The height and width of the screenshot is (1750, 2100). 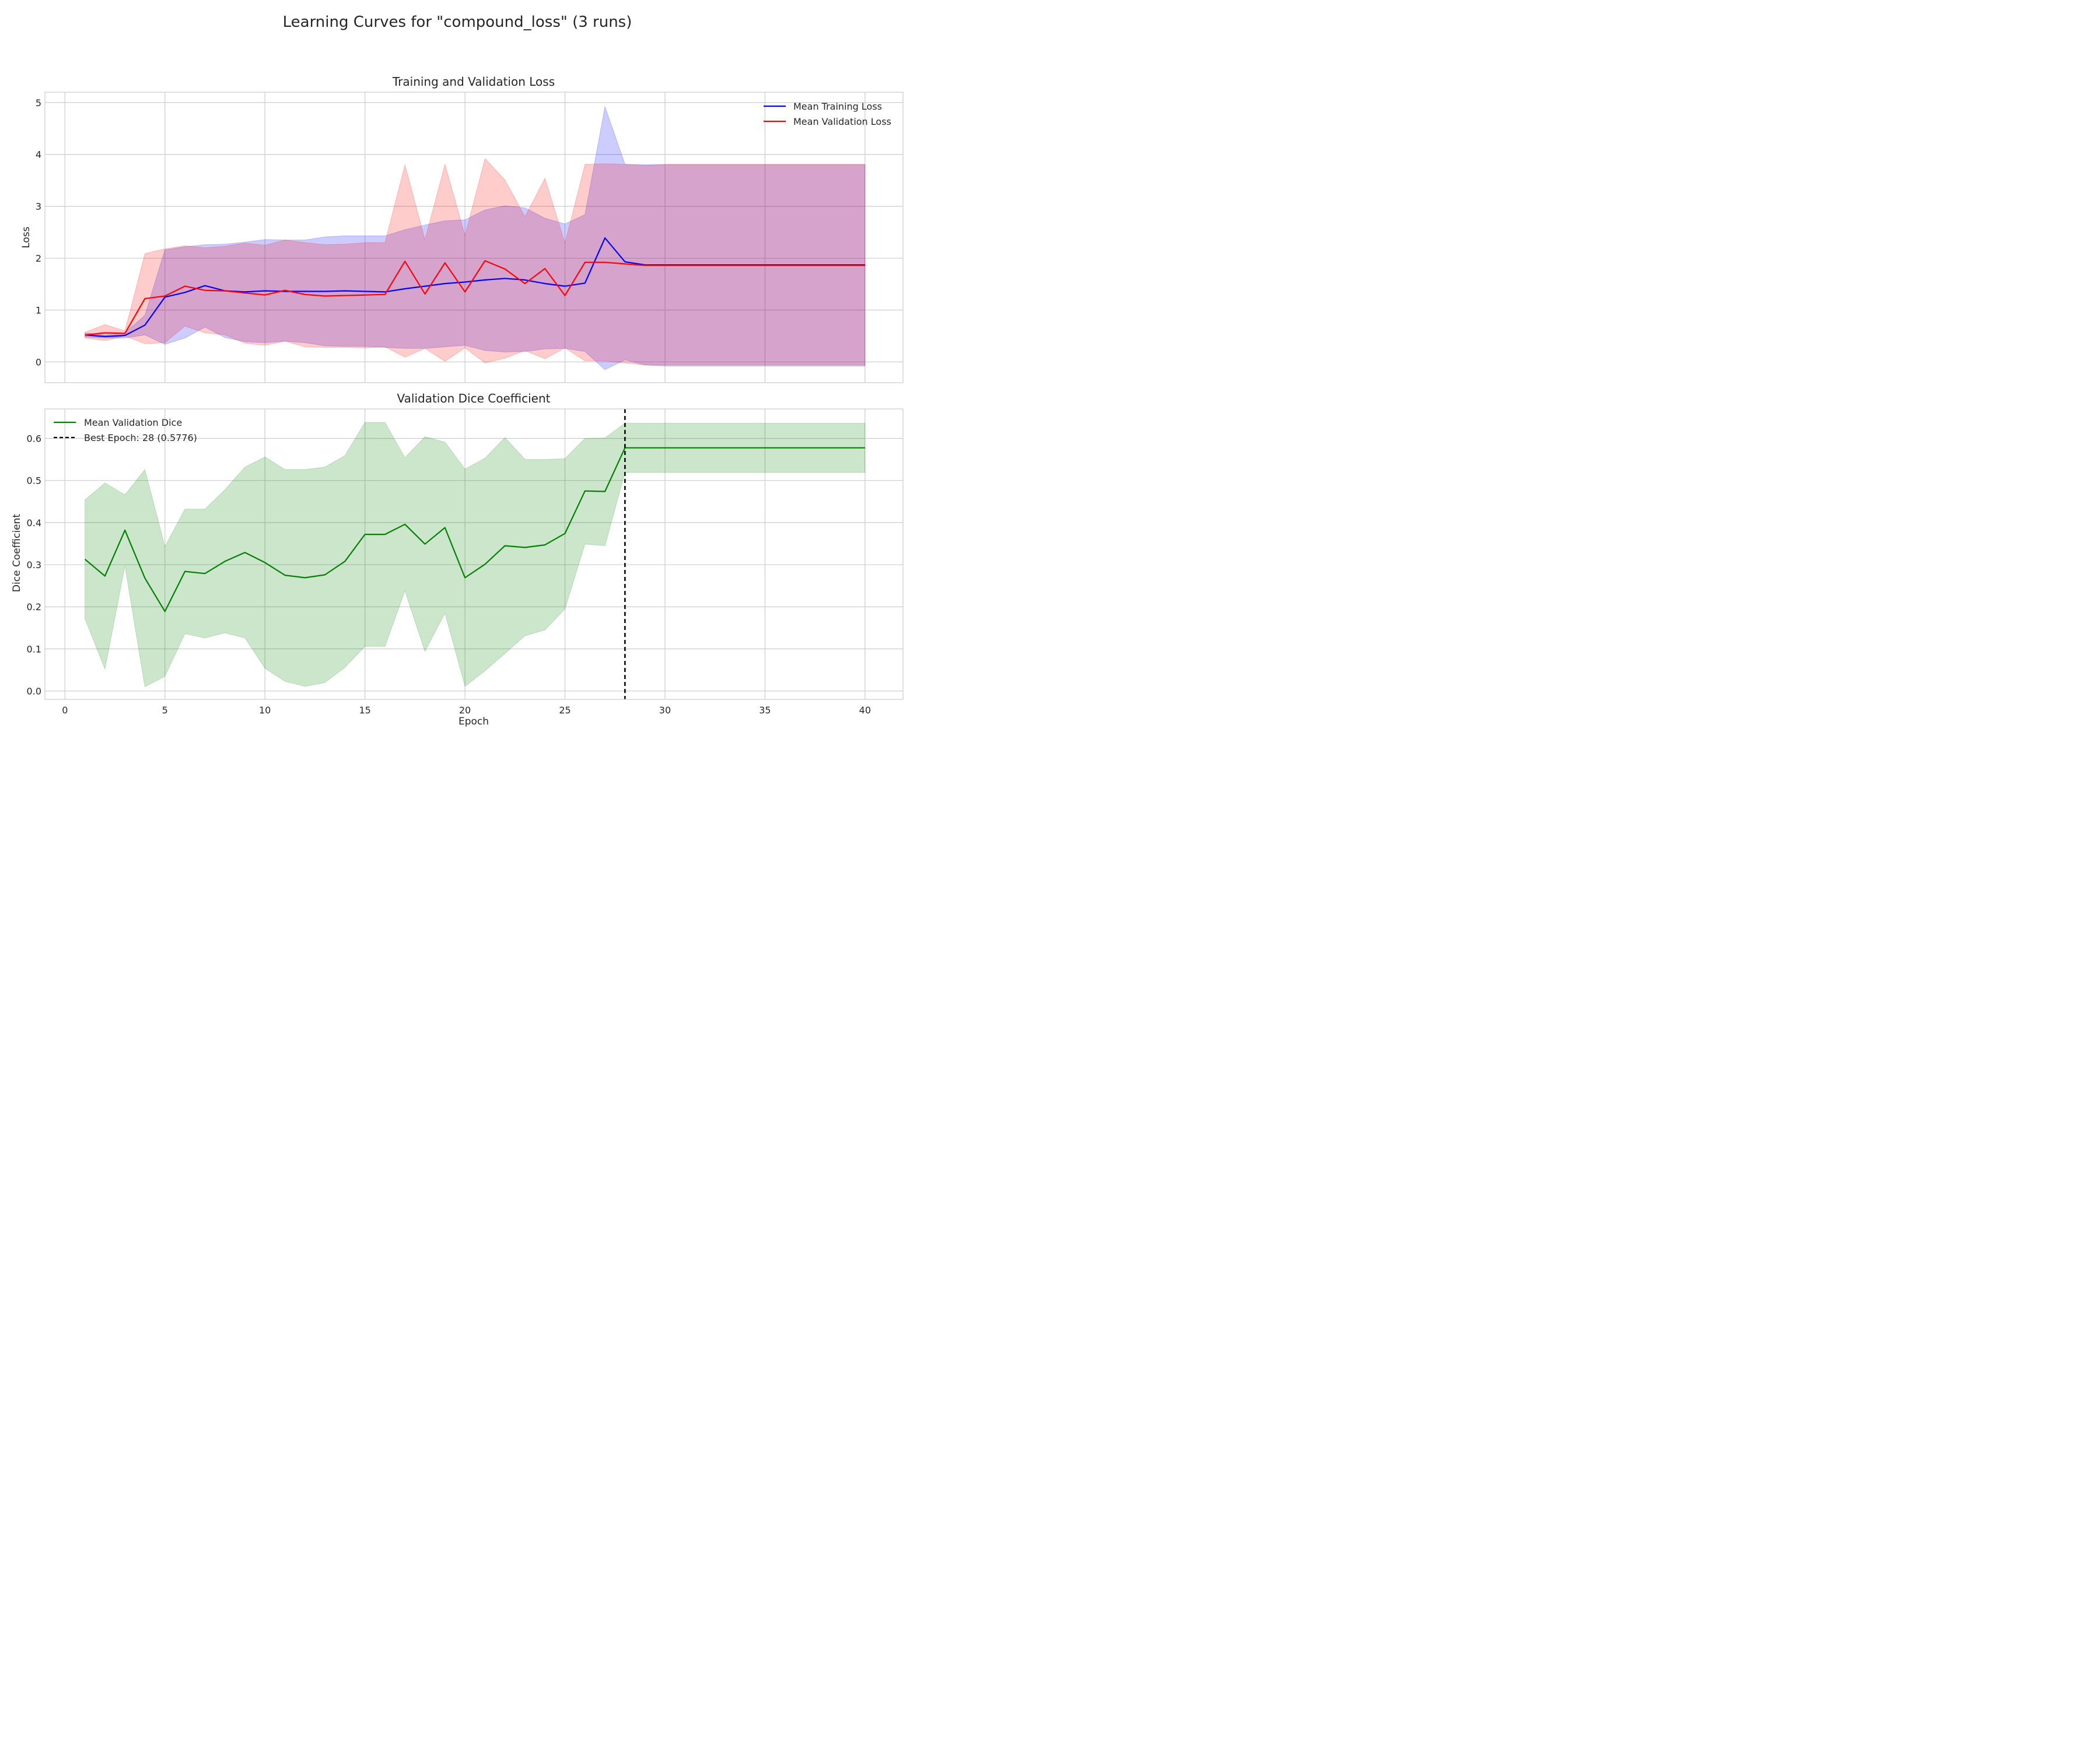 I want to click on loss-y-axis-label: Loss, so click(x=26, y=237).